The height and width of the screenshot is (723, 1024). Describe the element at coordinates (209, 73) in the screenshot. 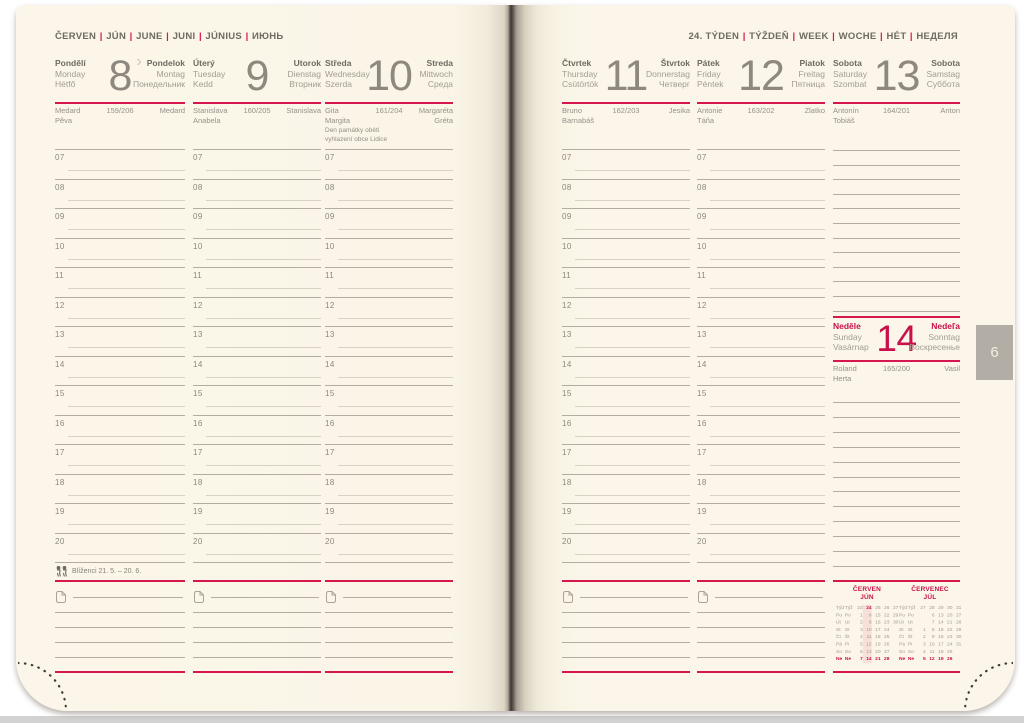

I see `day-name-en: Tuesday` at that location.